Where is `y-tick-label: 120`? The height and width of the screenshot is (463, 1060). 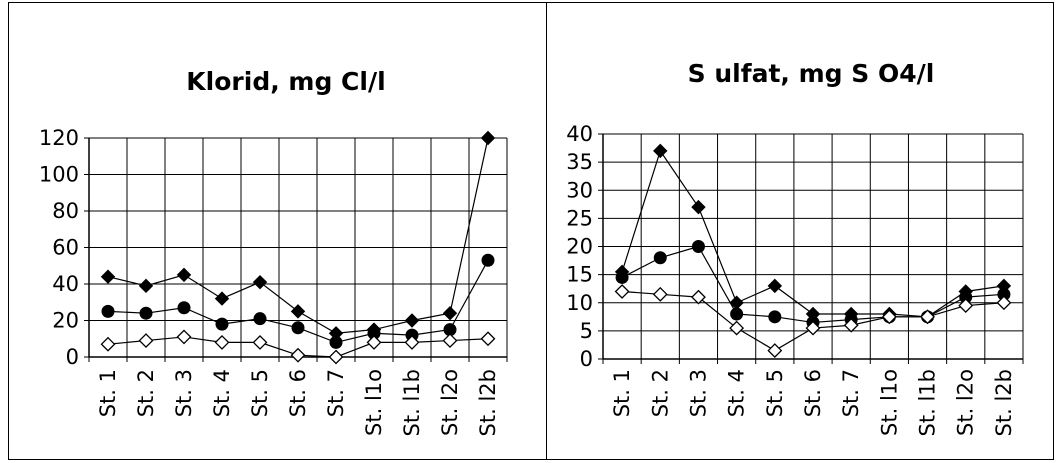 y-tick-label: 120 is located at coordinates (59, 138).